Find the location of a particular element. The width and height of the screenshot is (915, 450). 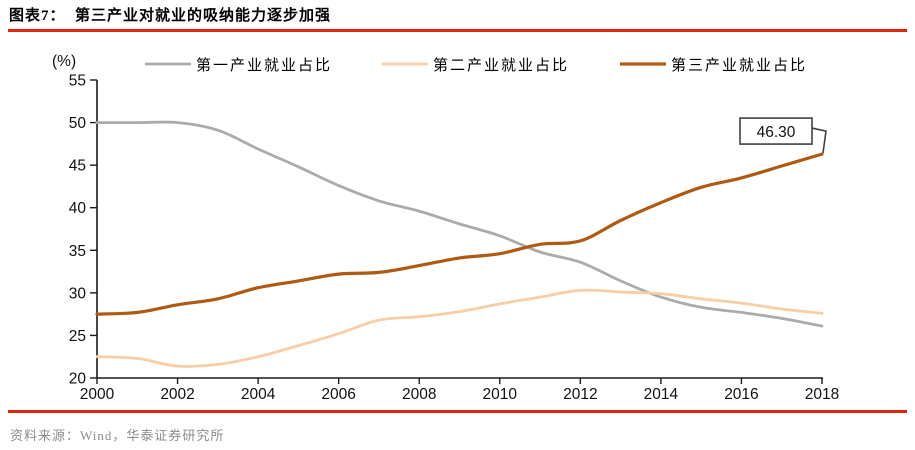

y-tick-label-20: 20 is located at coordinates (78, 379).